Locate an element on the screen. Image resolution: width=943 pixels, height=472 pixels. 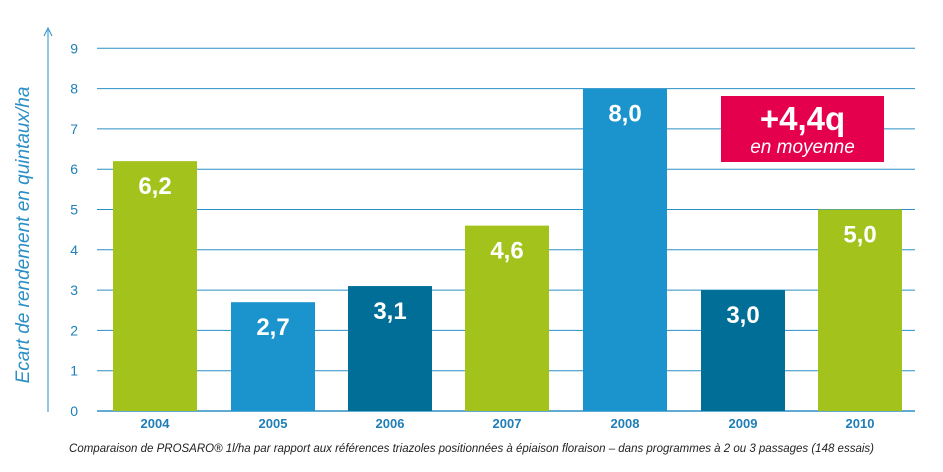
bar-2006 is located at coordinates (390, 348).